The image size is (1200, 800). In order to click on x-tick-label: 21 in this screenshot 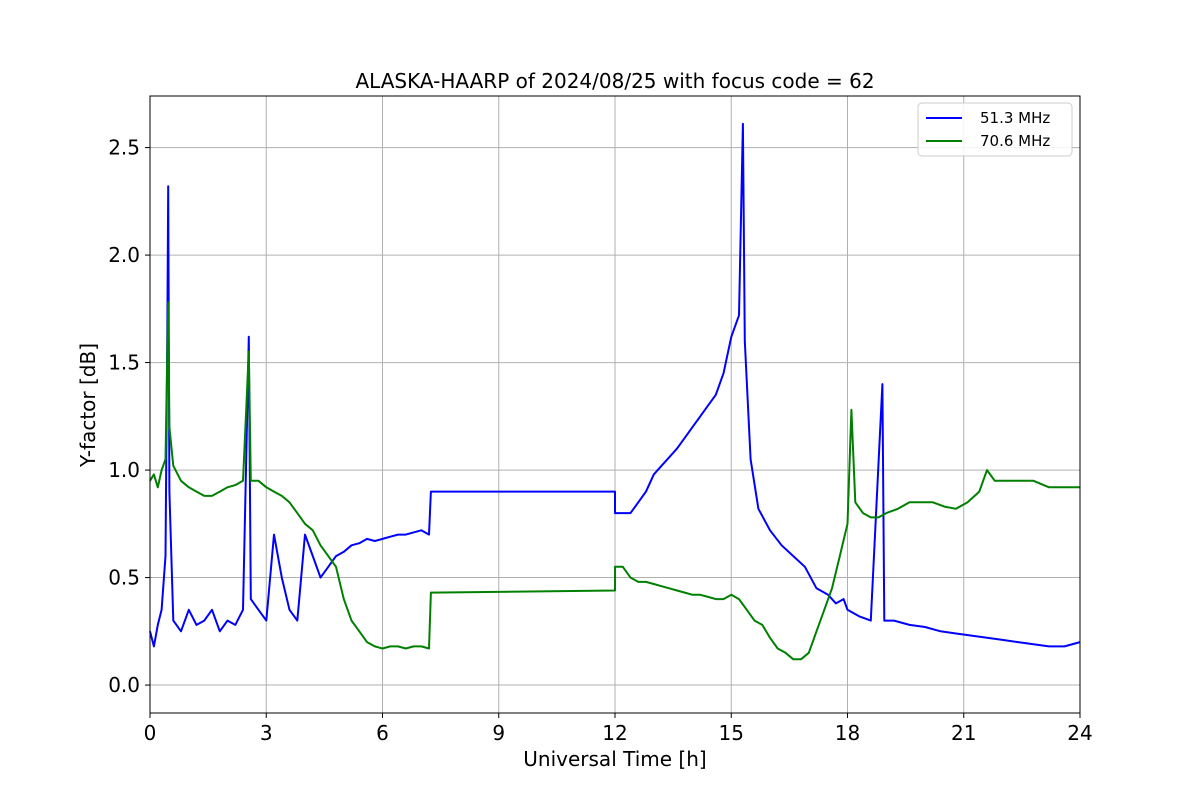, I will do `click(963, 733)`.